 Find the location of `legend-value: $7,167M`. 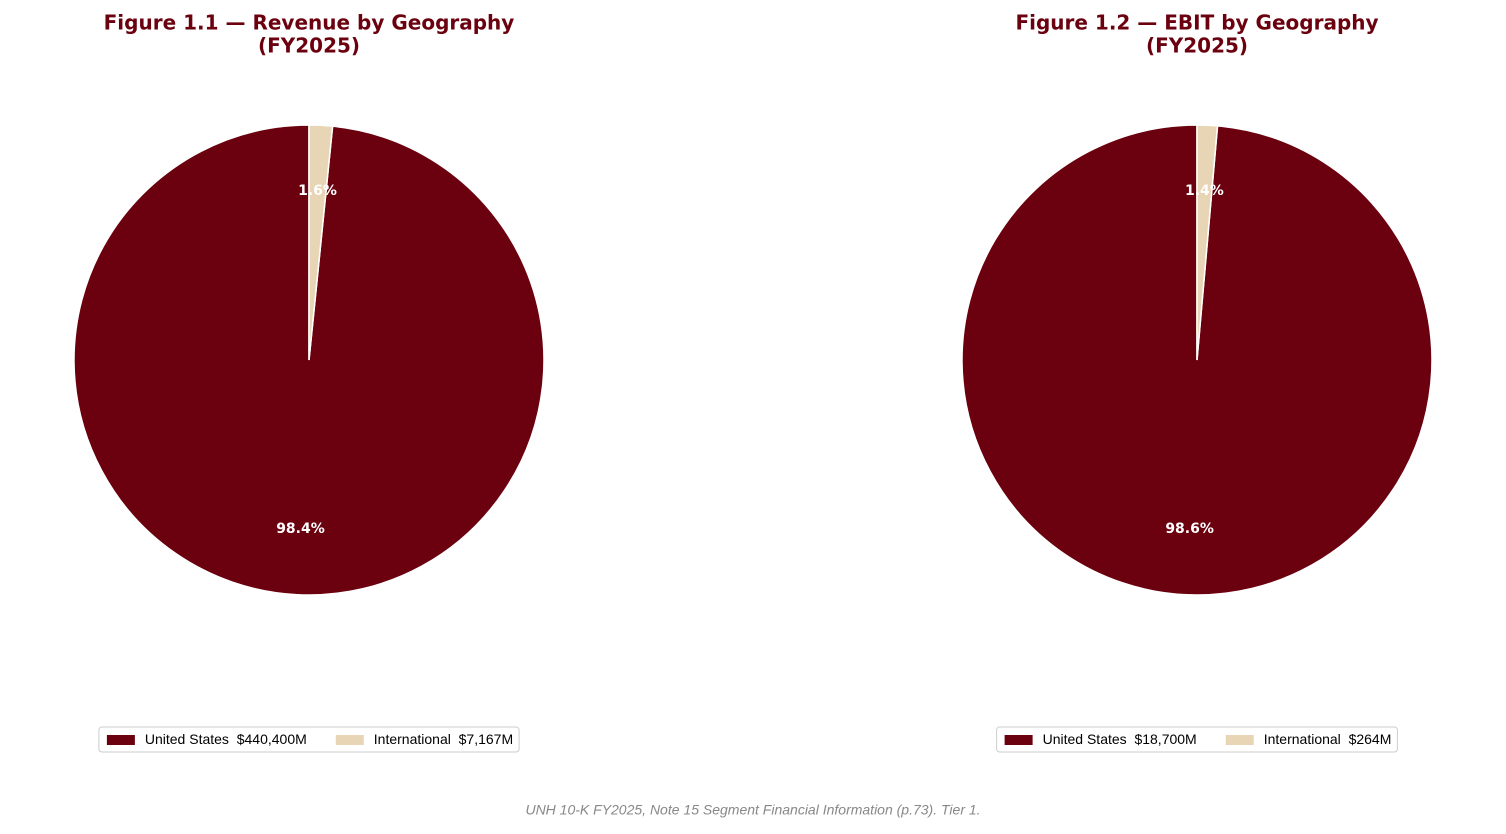

legend-value: $7,167M is located at coordinates (486, 739).